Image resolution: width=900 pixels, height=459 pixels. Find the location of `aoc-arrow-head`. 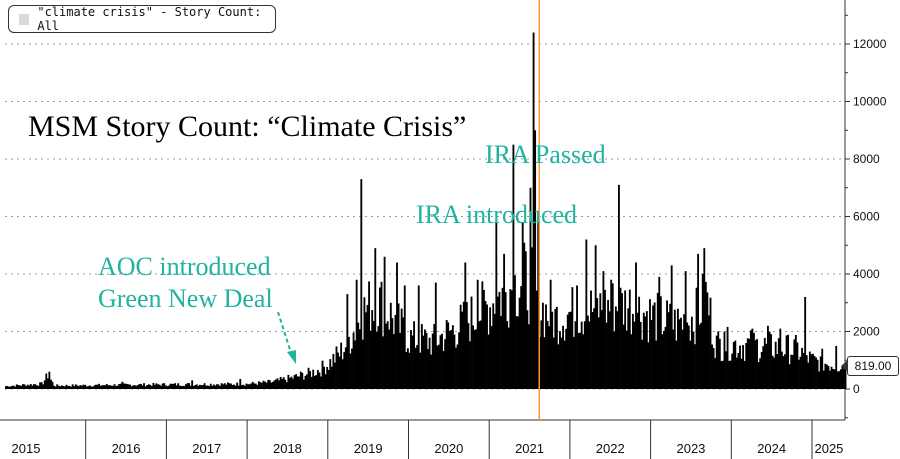

aoc-arrow-head is located at coordinates (291, 357).